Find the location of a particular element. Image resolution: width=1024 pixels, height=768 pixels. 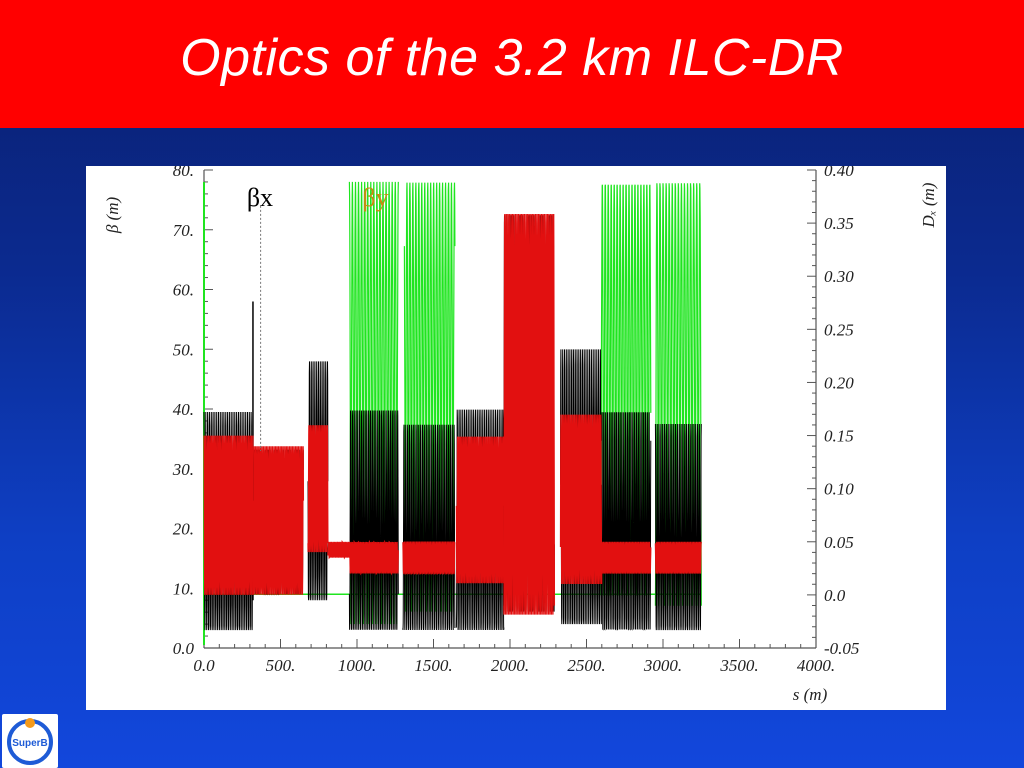

x-axis-title: s (m) is located at coordinates (810, 694).